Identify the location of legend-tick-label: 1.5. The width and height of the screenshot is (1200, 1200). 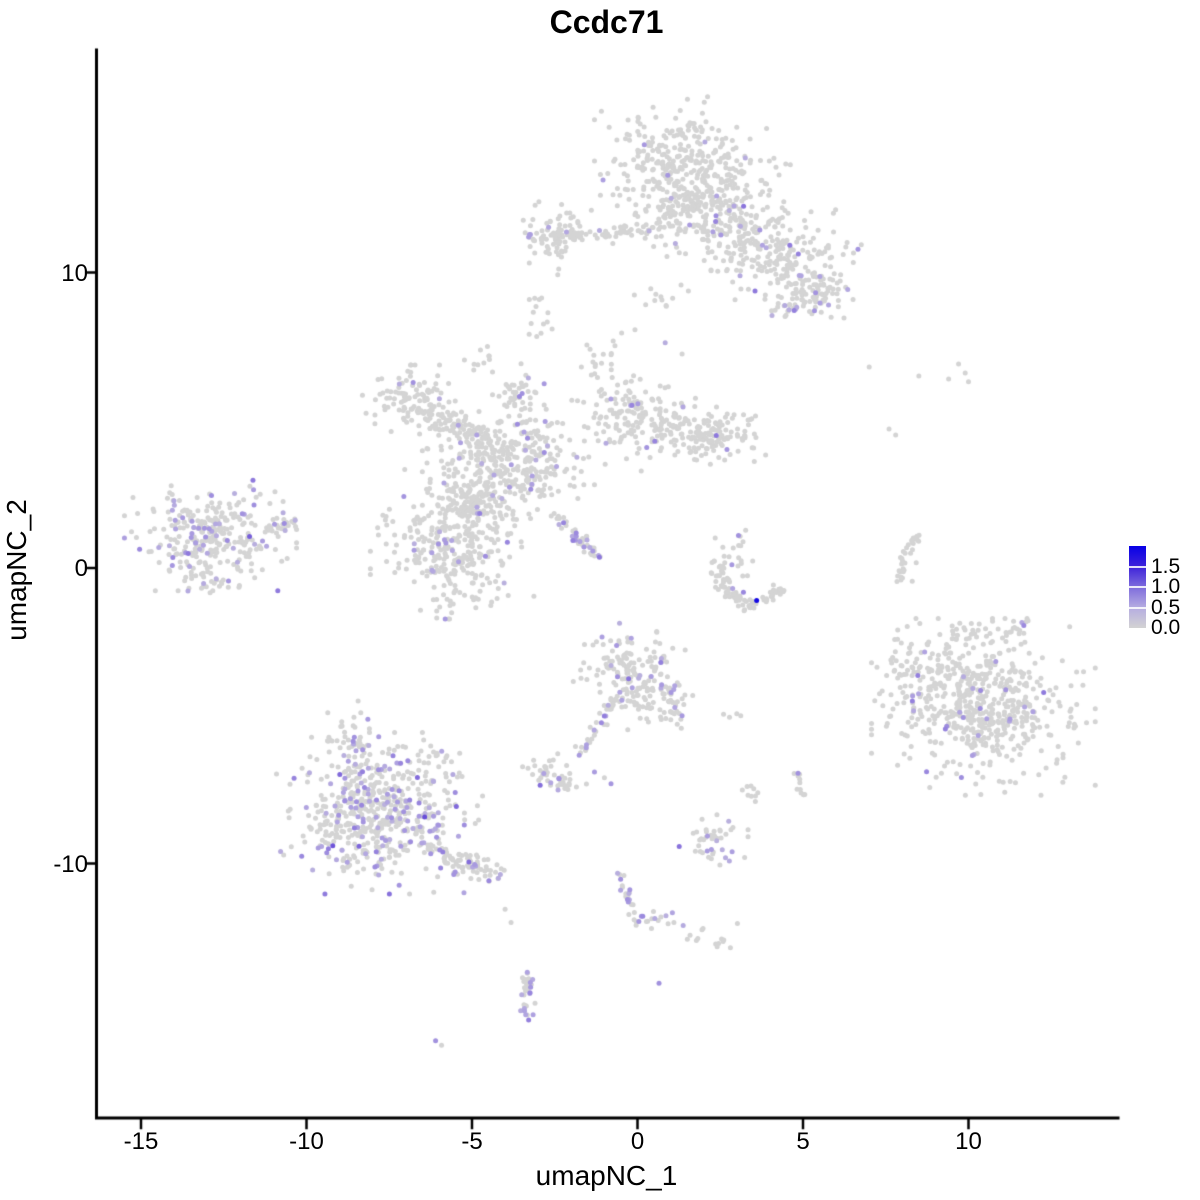
(1166, 566).